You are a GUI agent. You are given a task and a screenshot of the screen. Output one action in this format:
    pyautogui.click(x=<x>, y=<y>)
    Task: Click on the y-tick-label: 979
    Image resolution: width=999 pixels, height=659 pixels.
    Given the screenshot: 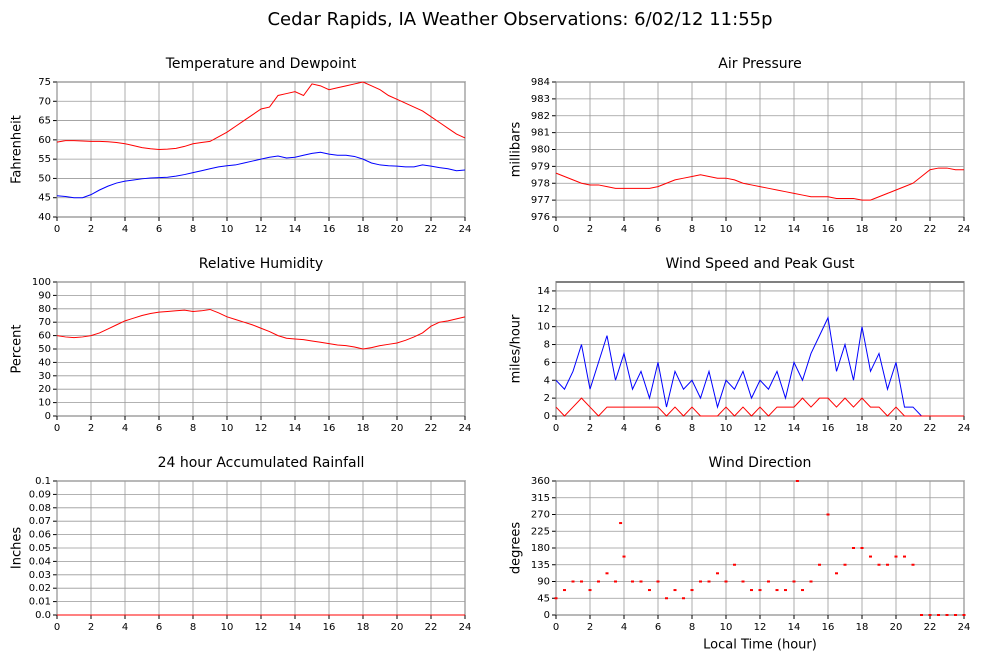 What is the action you would take?
    pyautogui.click(x=540, y=166)
    